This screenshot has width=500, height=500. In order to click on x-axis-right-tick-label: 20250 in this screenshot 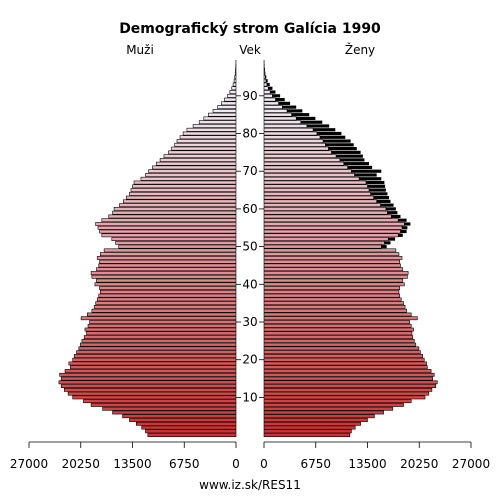, I will do `click(419, 464)`.